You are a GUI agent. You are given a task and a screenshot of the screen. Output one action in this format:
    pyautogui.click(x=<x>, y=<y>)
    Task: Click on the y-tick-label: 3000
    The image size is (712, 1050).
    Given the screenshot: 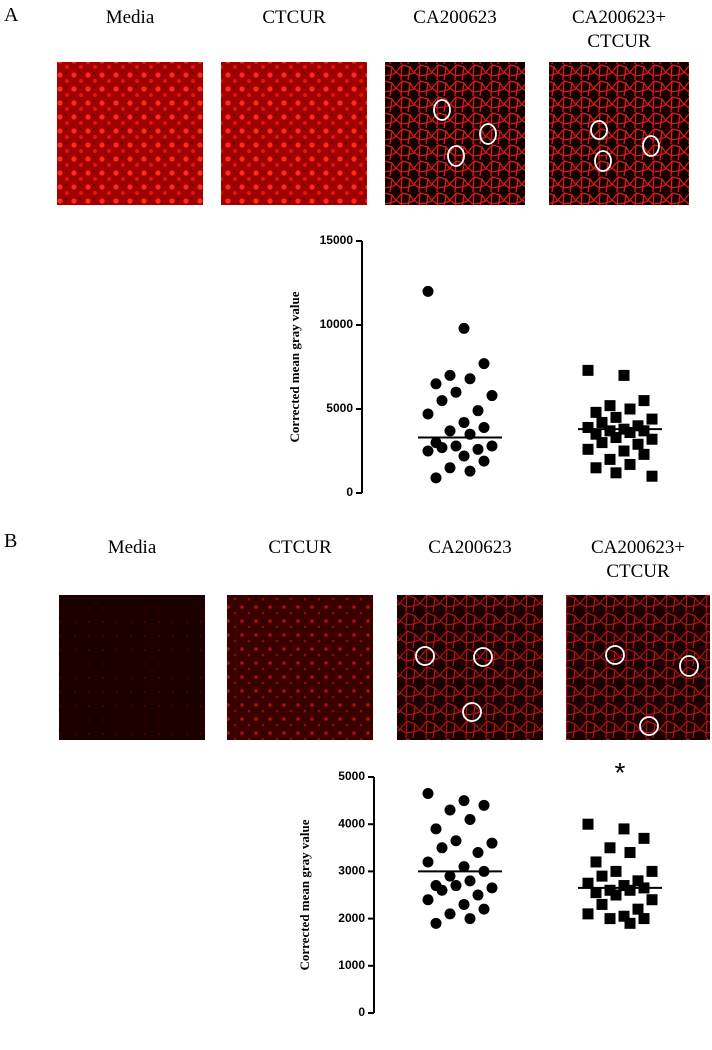 What is the action you would take?
    pyautogui.click(x=351, y=871)
    